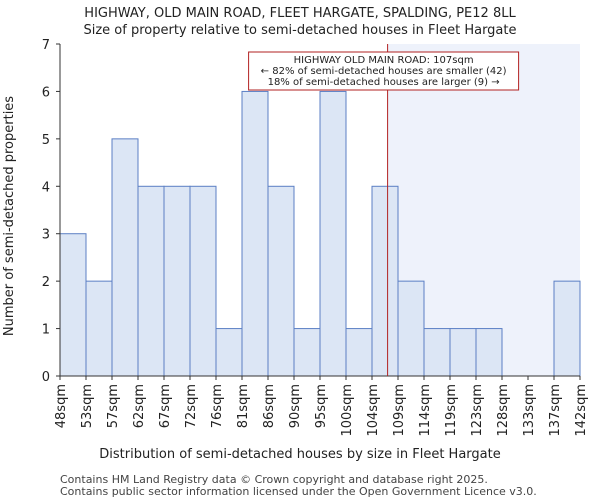 Image resolution: width=600 pixels, height=504 pixels. I want to click on bar-62sqm, so click(151, 281).